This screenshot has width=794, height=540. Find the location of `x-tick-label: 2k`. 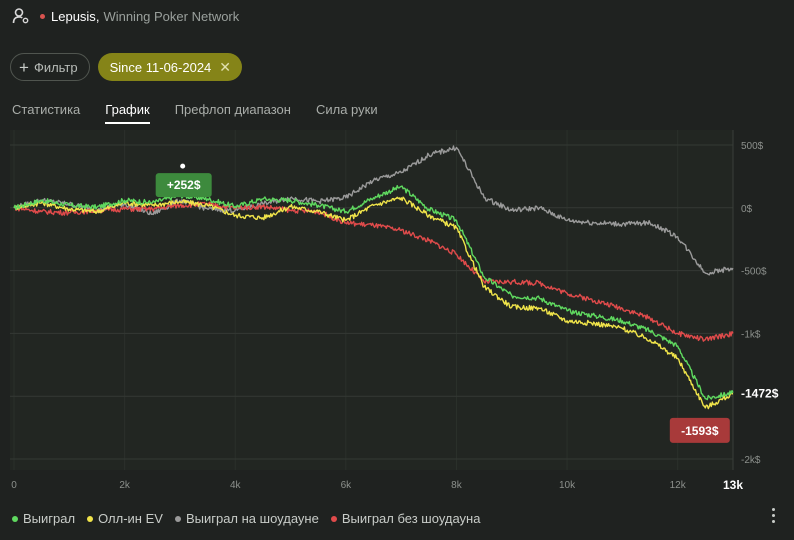

x-tick-label: 2k is located at coordinates (125, 485).